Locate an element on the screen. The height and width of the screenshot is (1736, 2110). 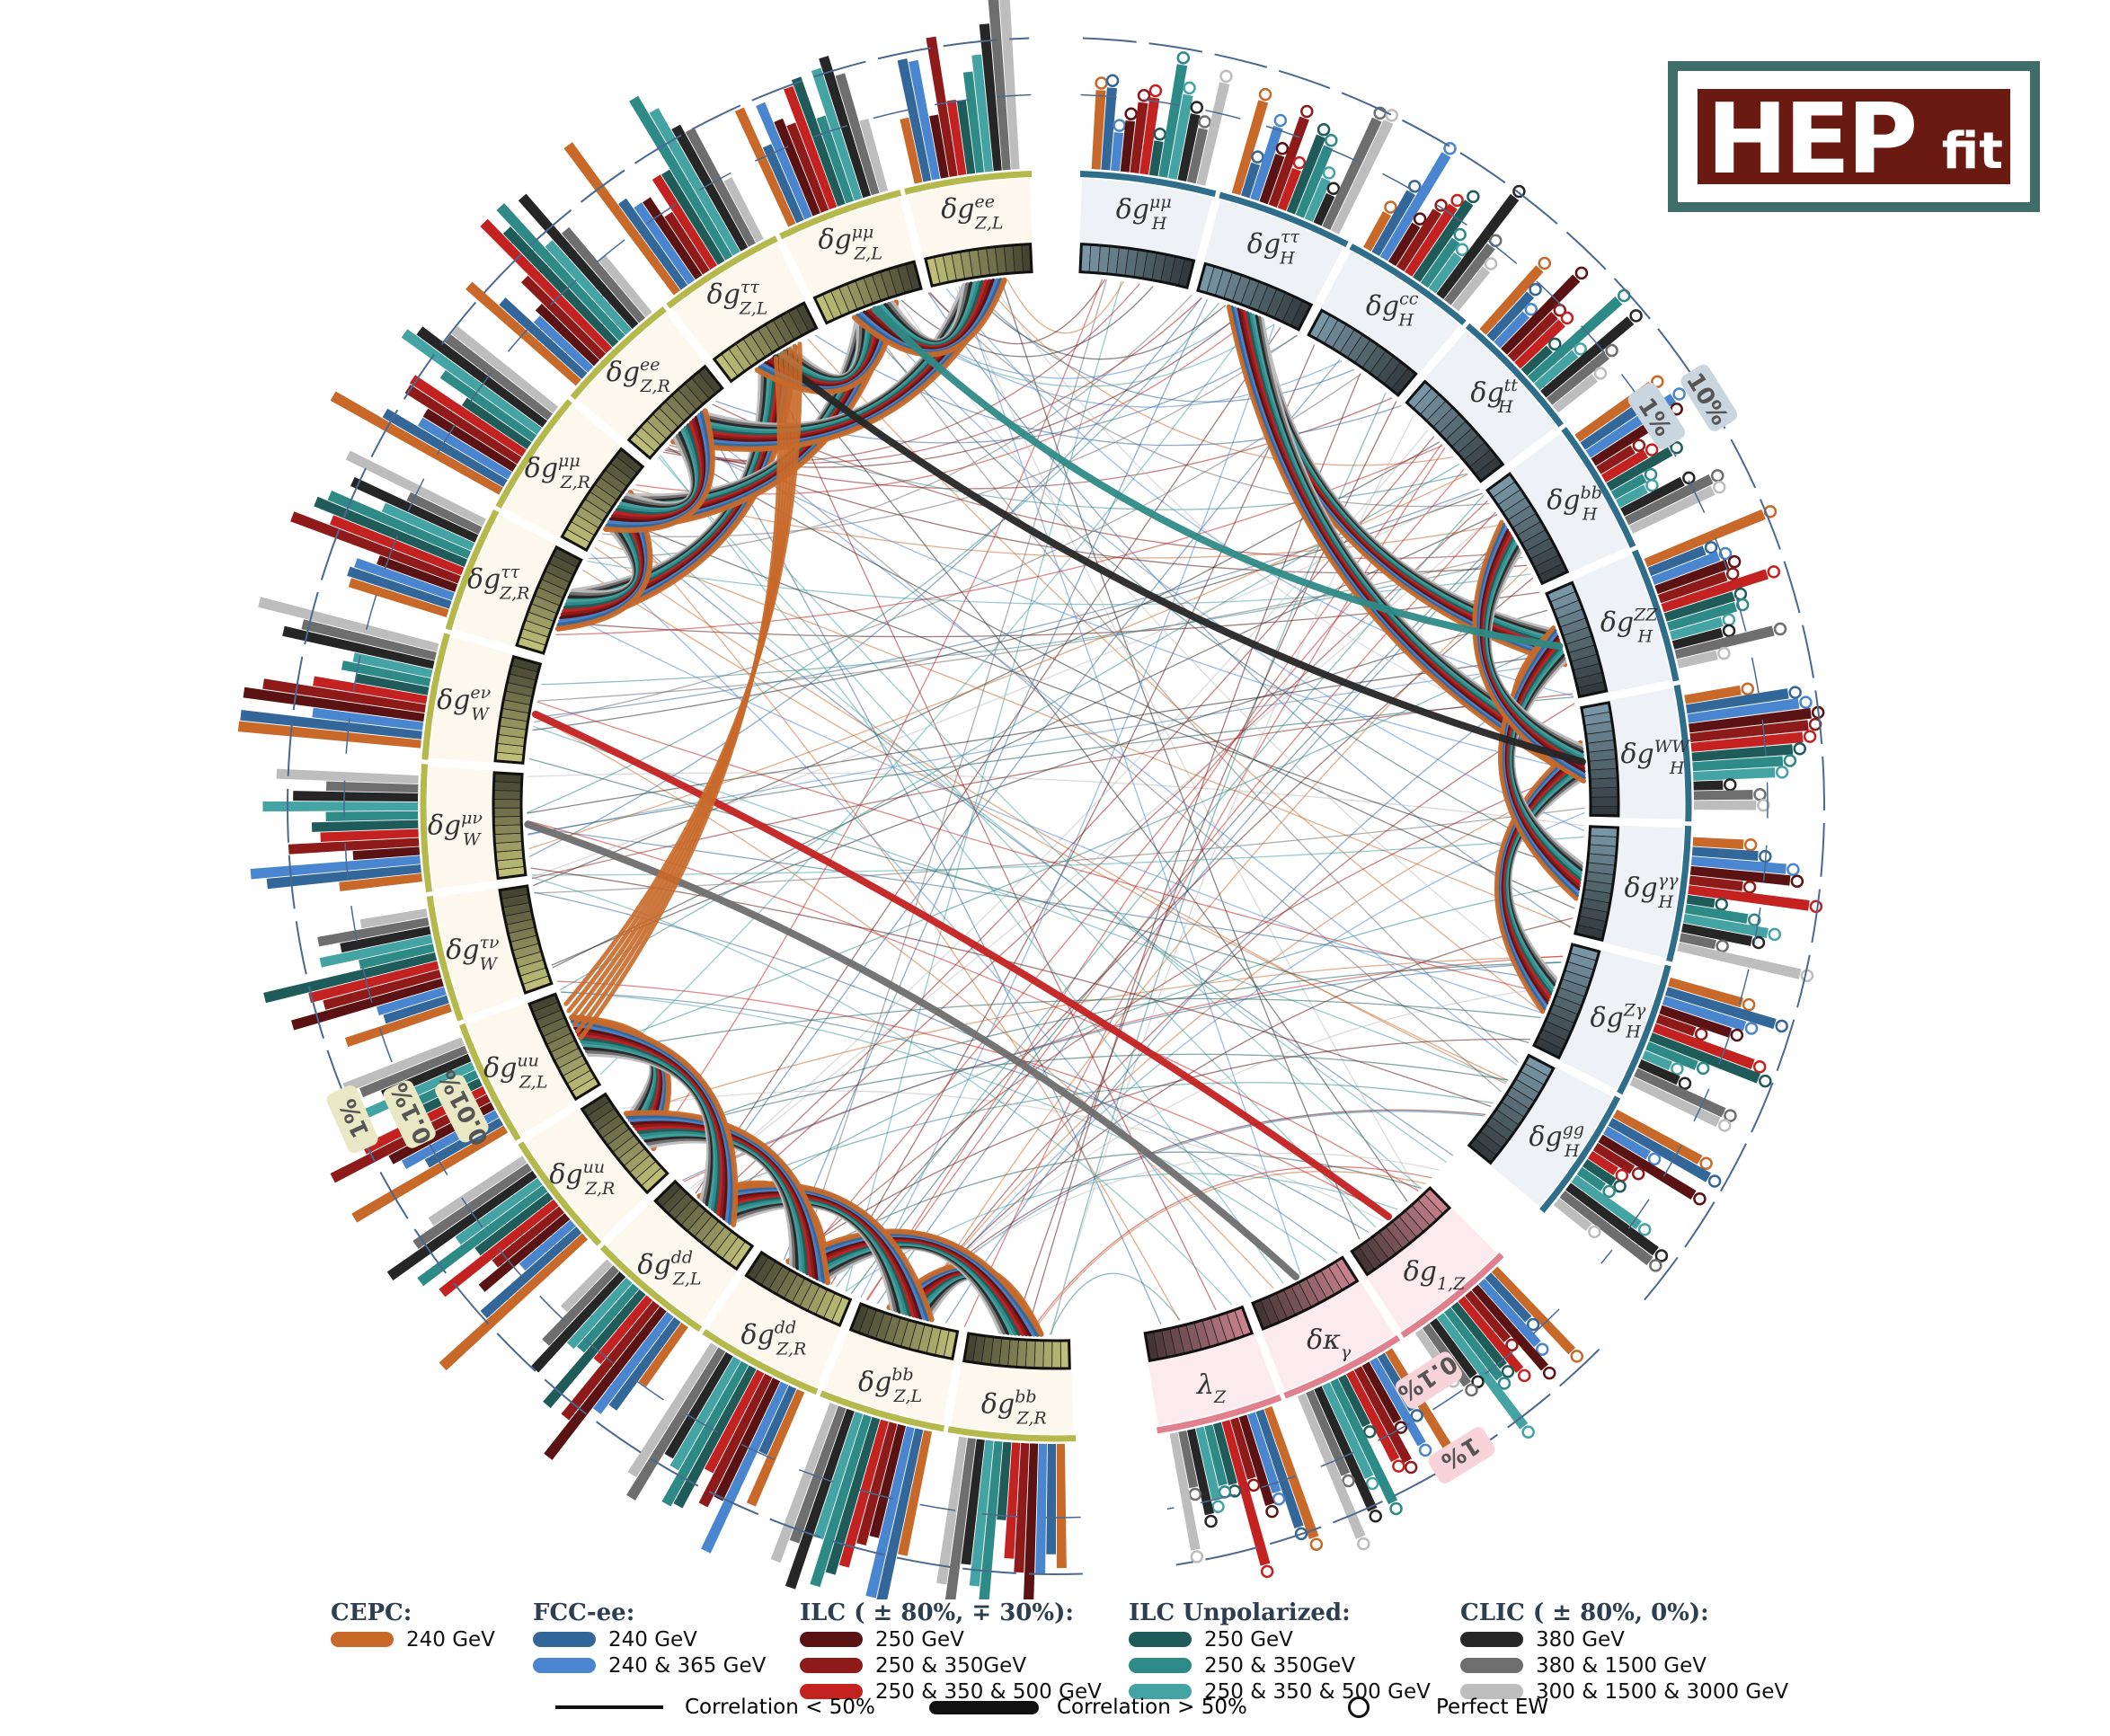
sector-label: δgγγ H is located at coordinates (1651, 891).